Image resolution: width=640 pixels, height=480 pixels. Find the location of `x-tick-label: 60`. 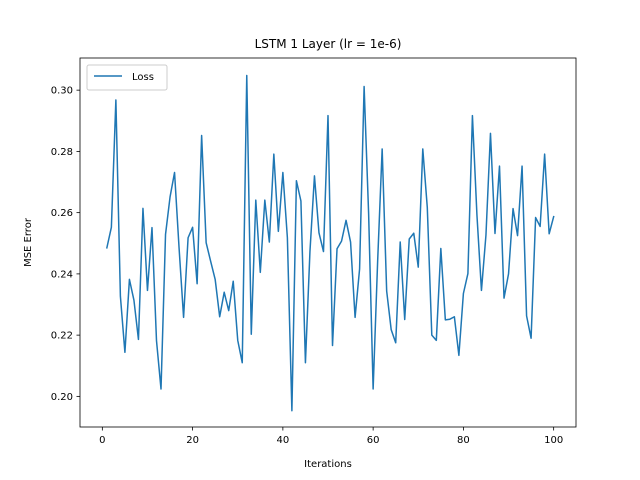

x-tick-label: 60 is located at coordinates (373, 440).